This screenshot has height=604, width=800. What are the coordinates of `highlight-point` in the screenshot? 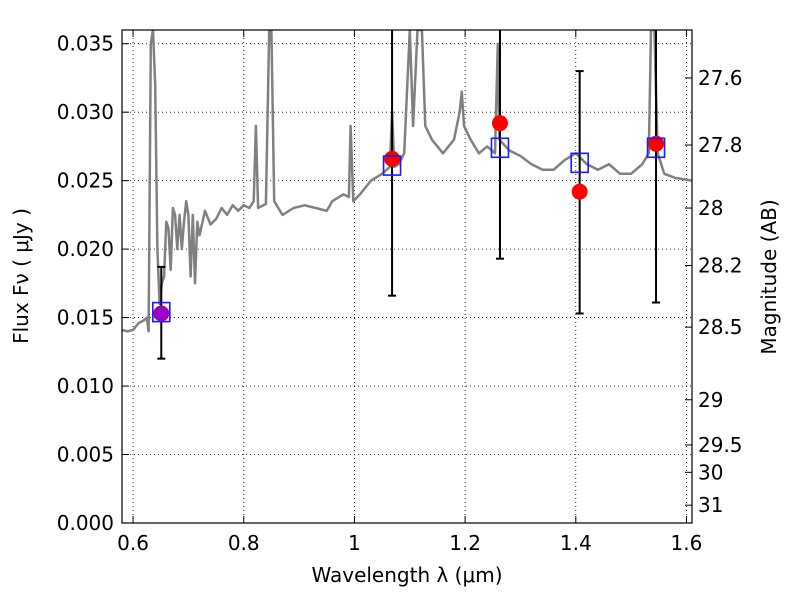 It's located at (161, 313).